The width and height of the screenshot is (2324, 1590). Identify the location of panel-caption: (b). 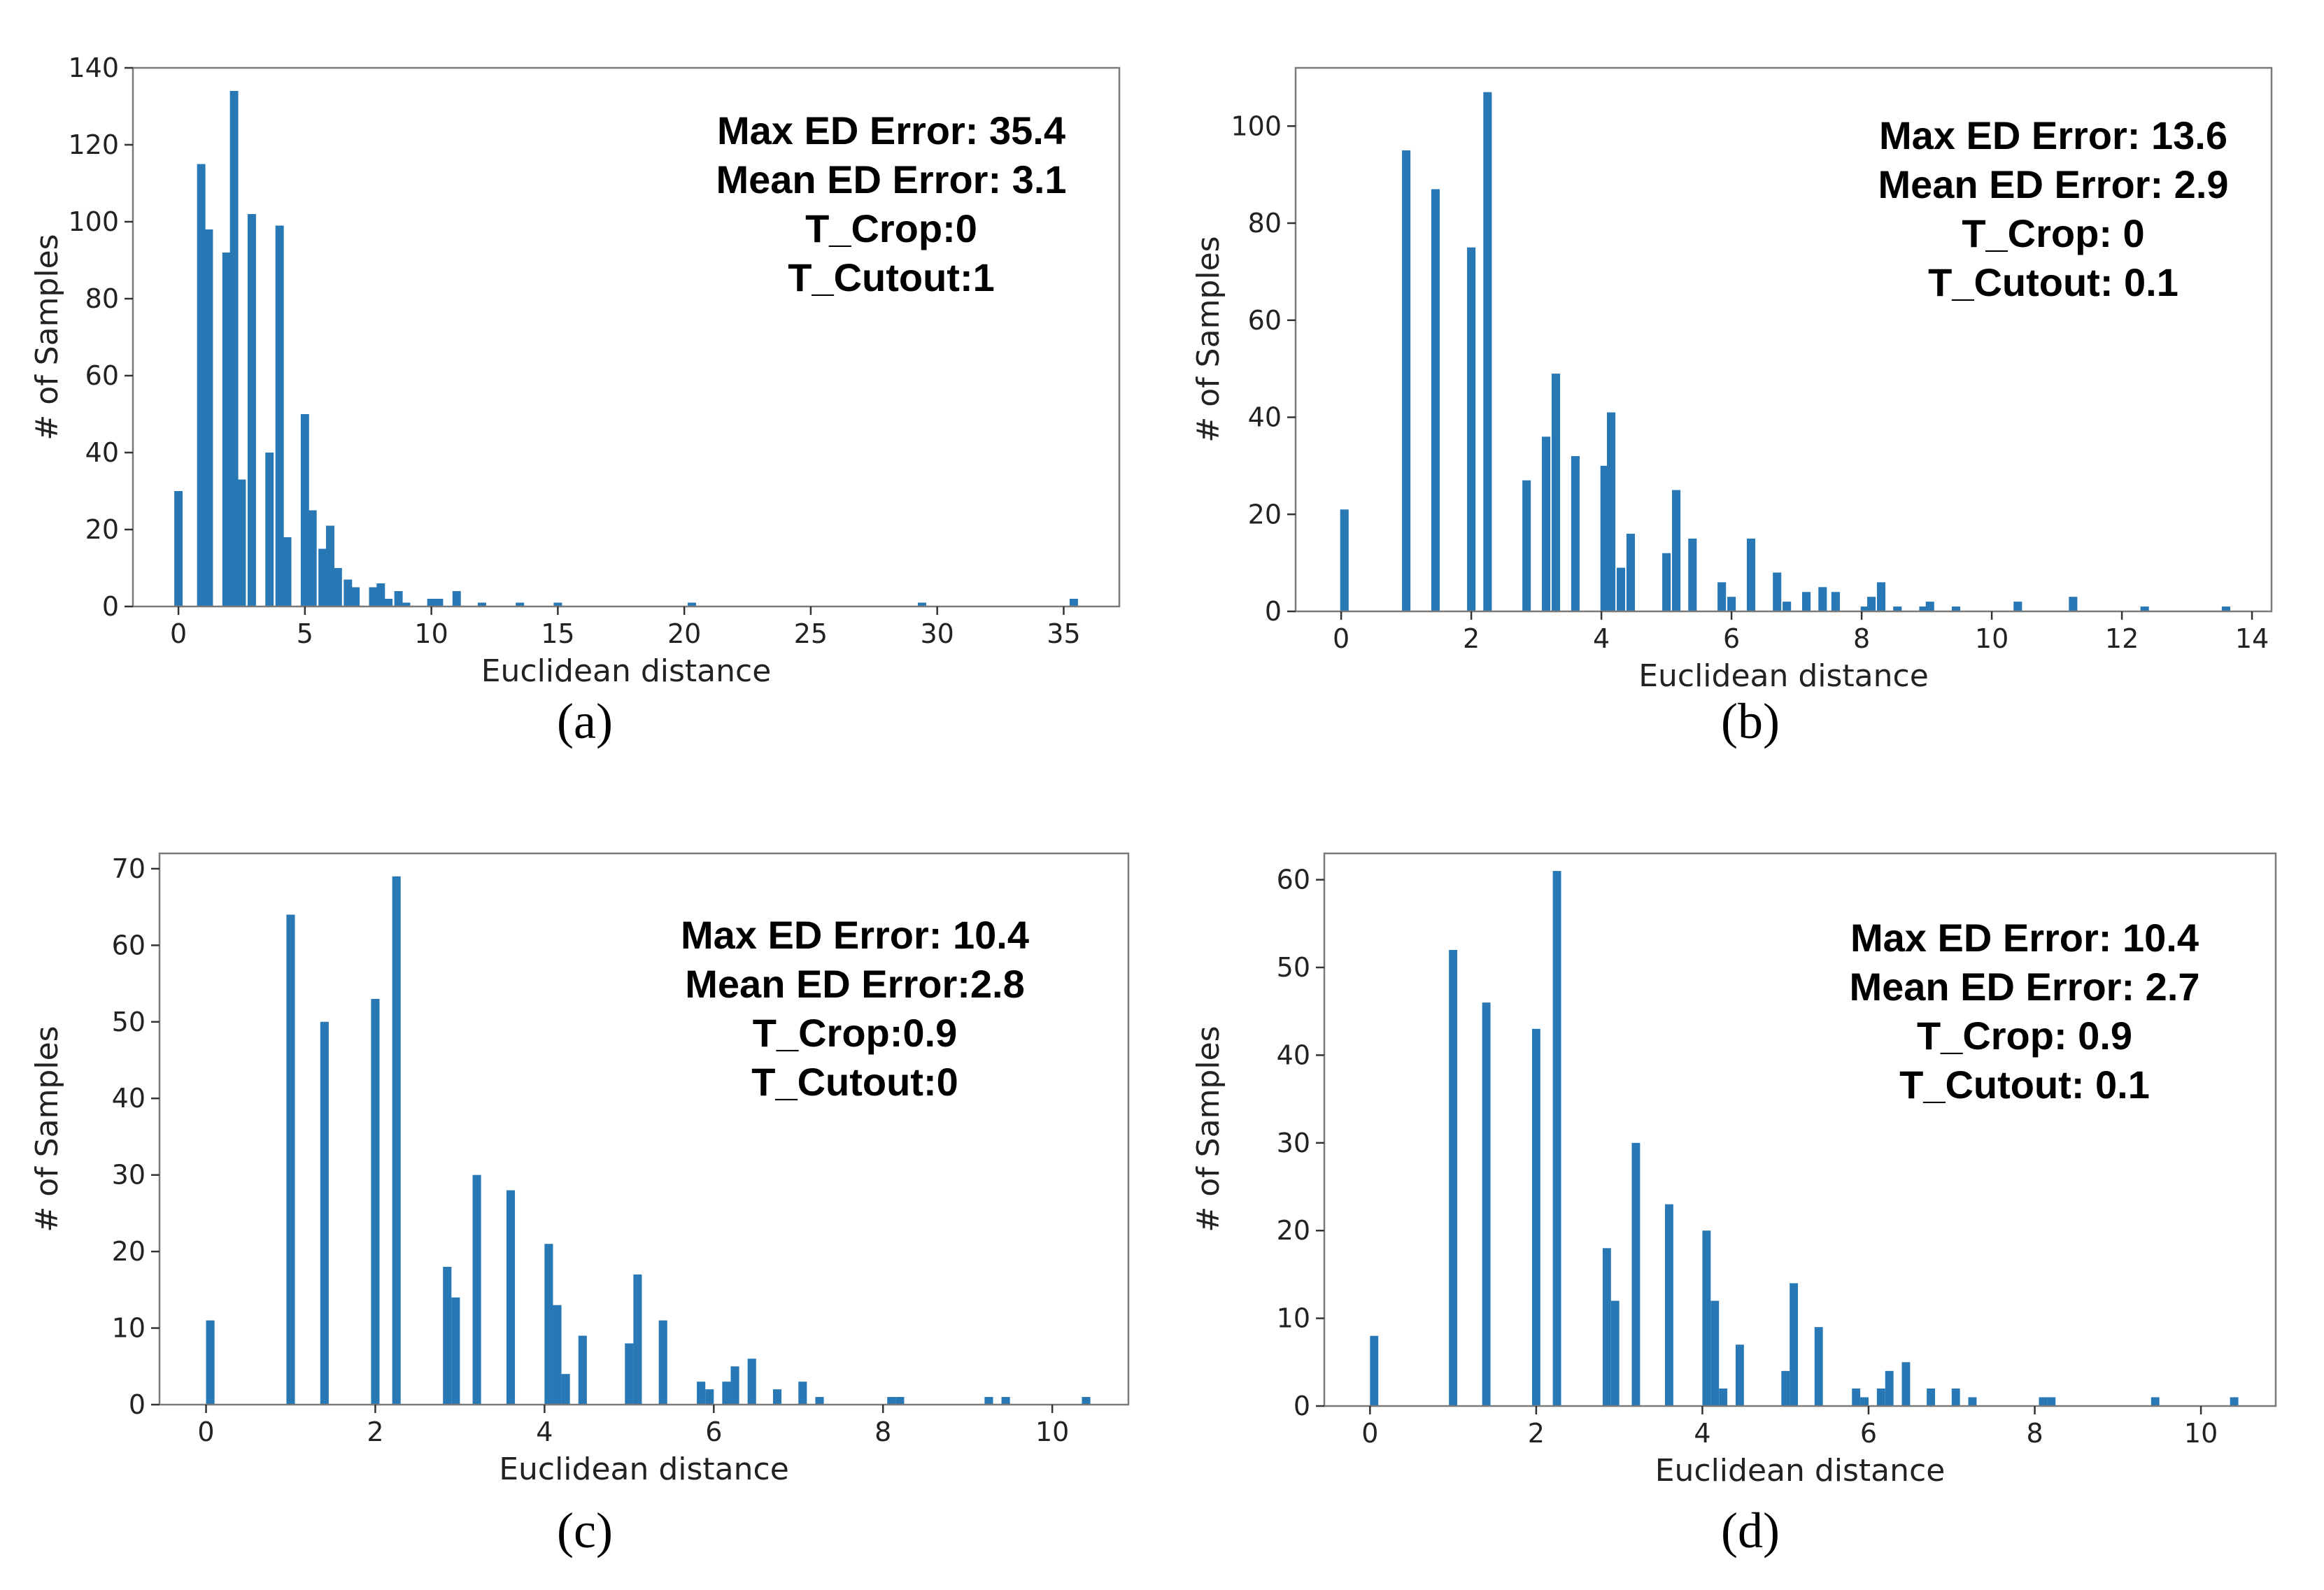
(1750, 721).